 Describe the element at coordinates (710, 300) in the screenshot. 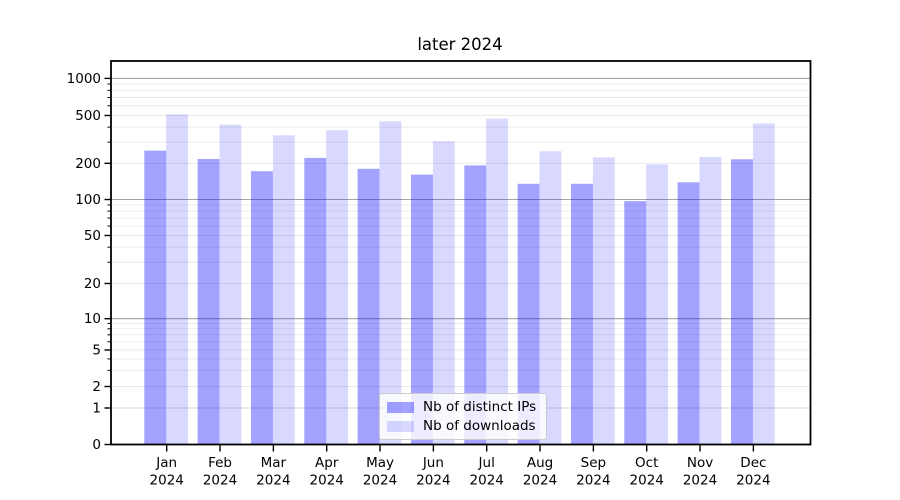

I see `bar-downloads-nov` at that location.